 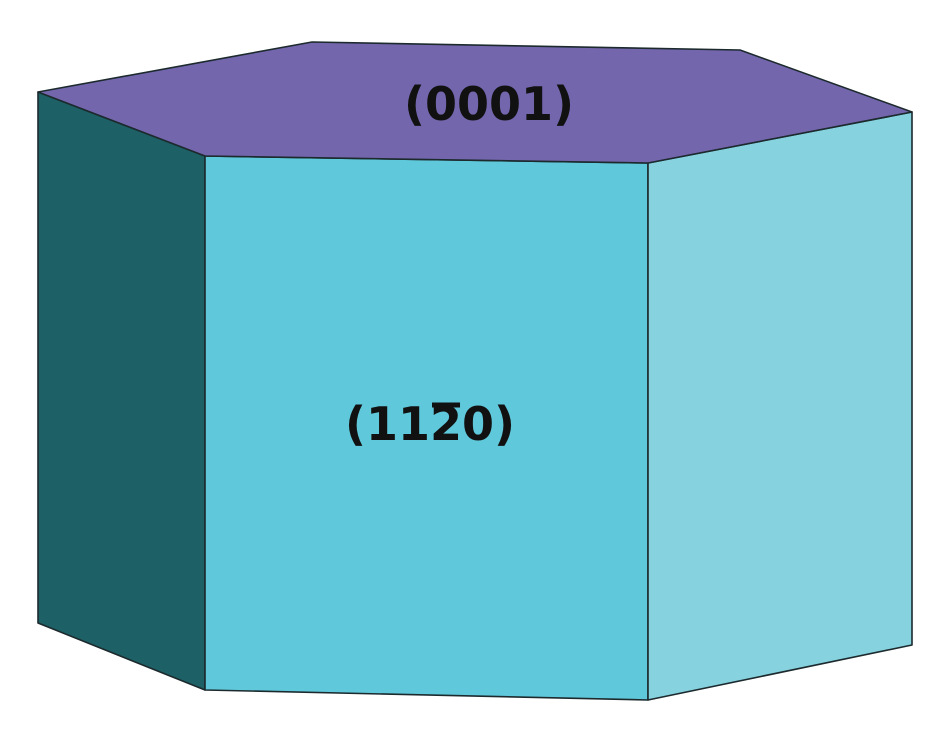 What do you see at coordinates (488, 424) in the screenshot?
I see `front-face-label-end: 0)` at bounding box center [488, 424].